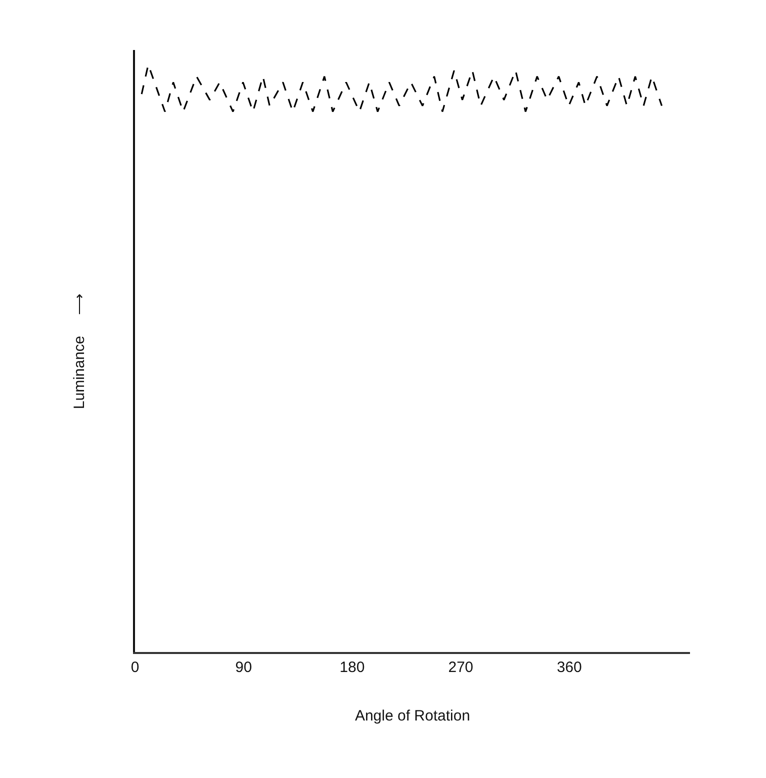 The width and height of the screenshot is (766, 778). I want to click on x-tick-label: 0, so click(135, 667).